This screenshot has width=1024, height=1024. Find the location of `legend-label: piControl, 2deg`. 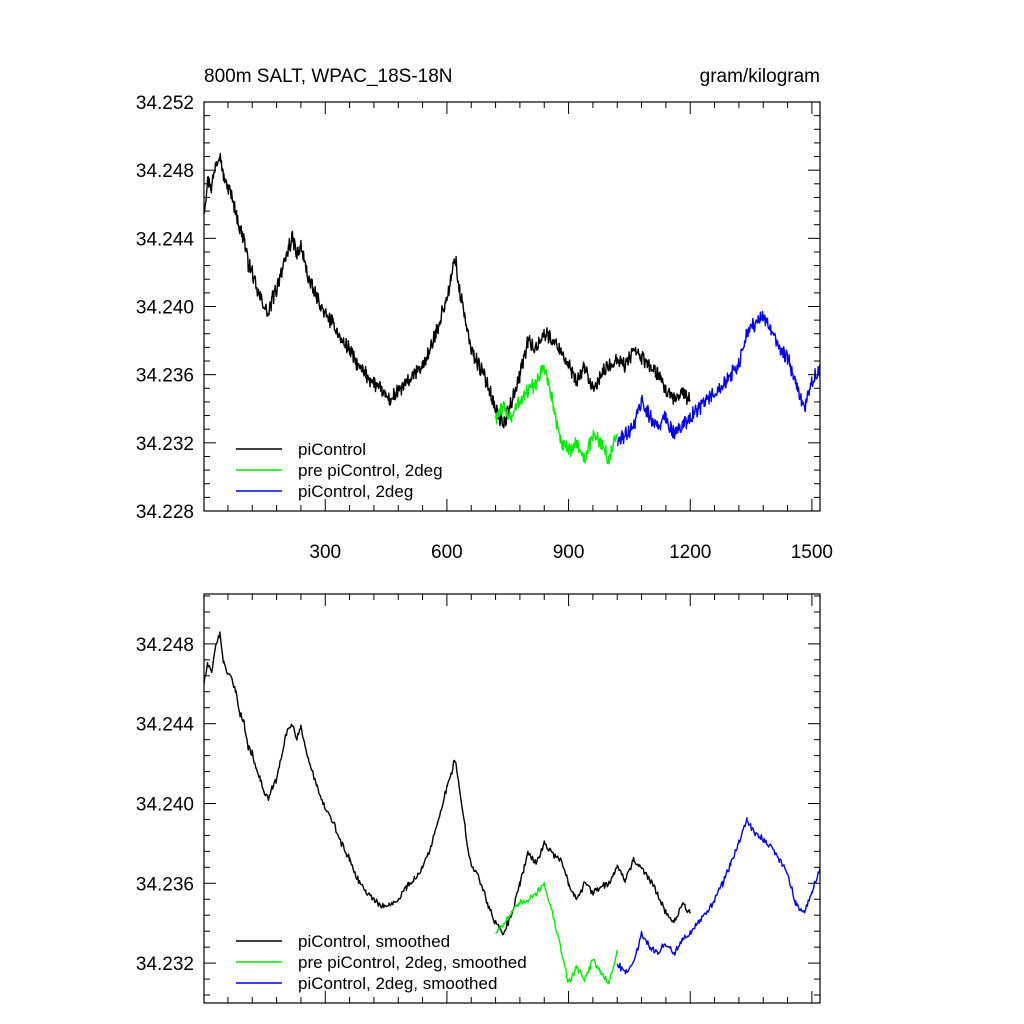

legend-label: piControl, 2deg is located at coordinates (355, 491).